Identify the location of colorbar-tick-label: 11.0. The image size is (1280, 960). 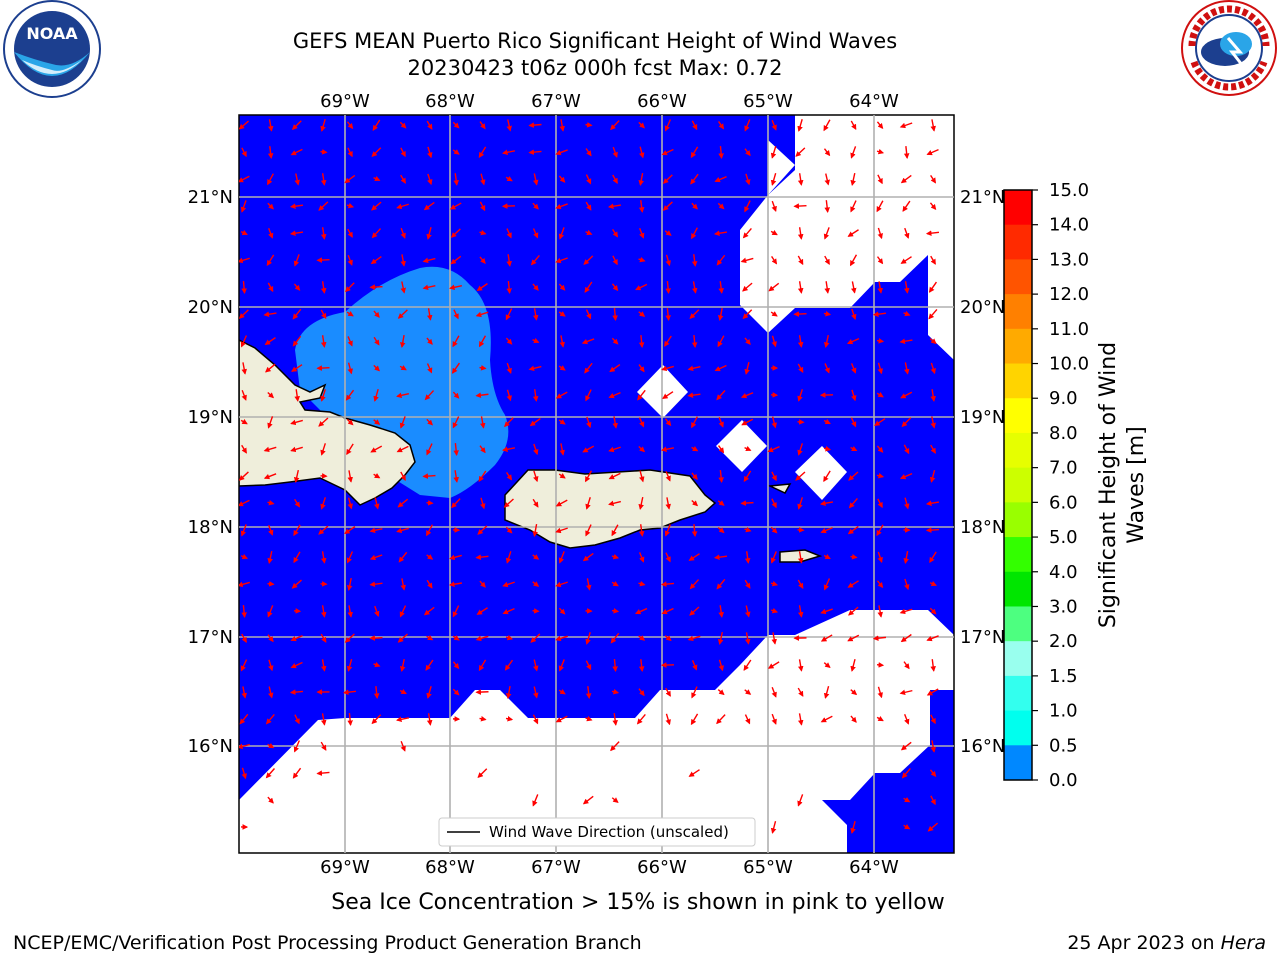
(1069, 329).